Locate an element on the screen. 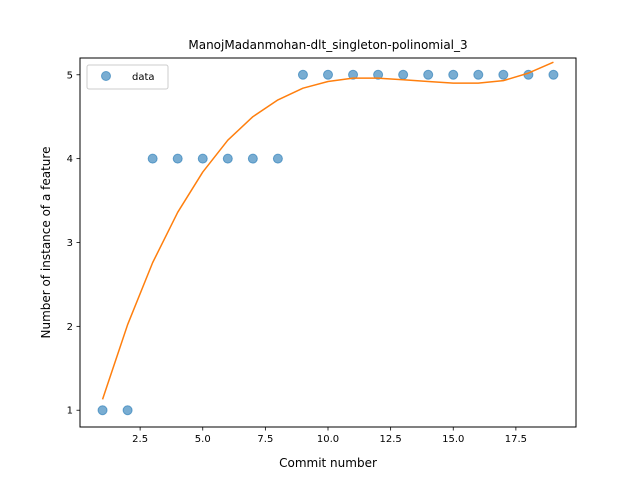 This screenshot has height=480, width=640. x-tick-label: 2.5 is located at coordinates (140, 439).